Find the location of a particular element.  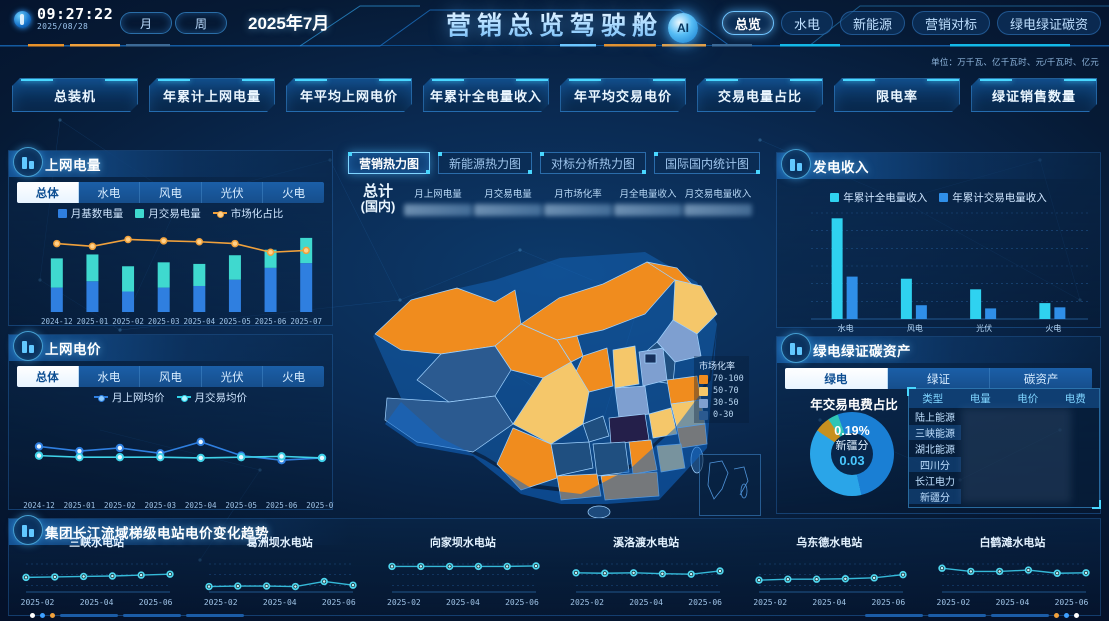

map-tab-marketing-heatmap: 营销热力图 is located at coordinates (389, 163).